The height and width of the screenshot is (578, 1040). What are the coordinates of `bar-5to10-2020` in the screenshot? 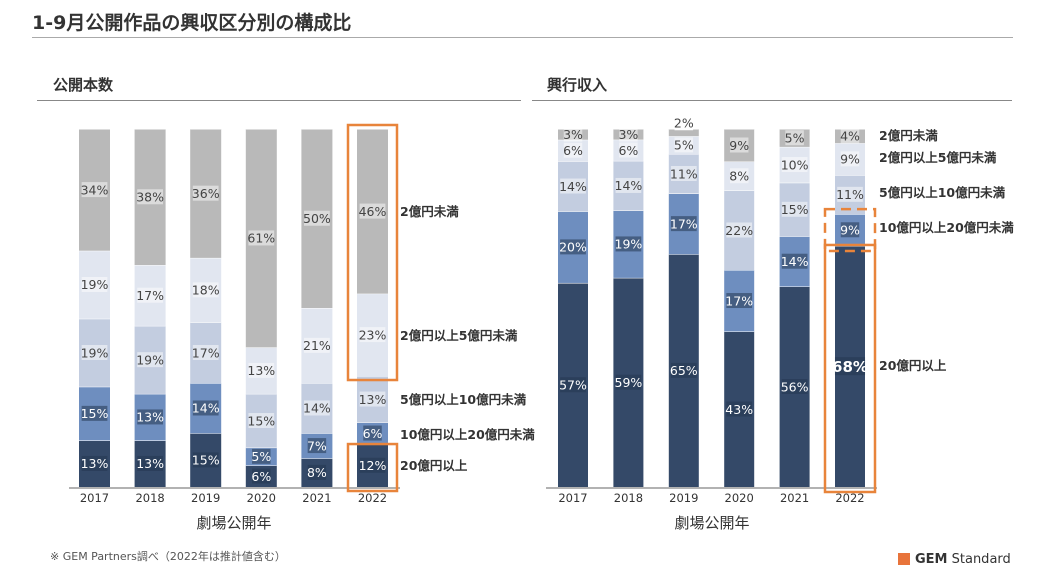 It's located at (739, 230).